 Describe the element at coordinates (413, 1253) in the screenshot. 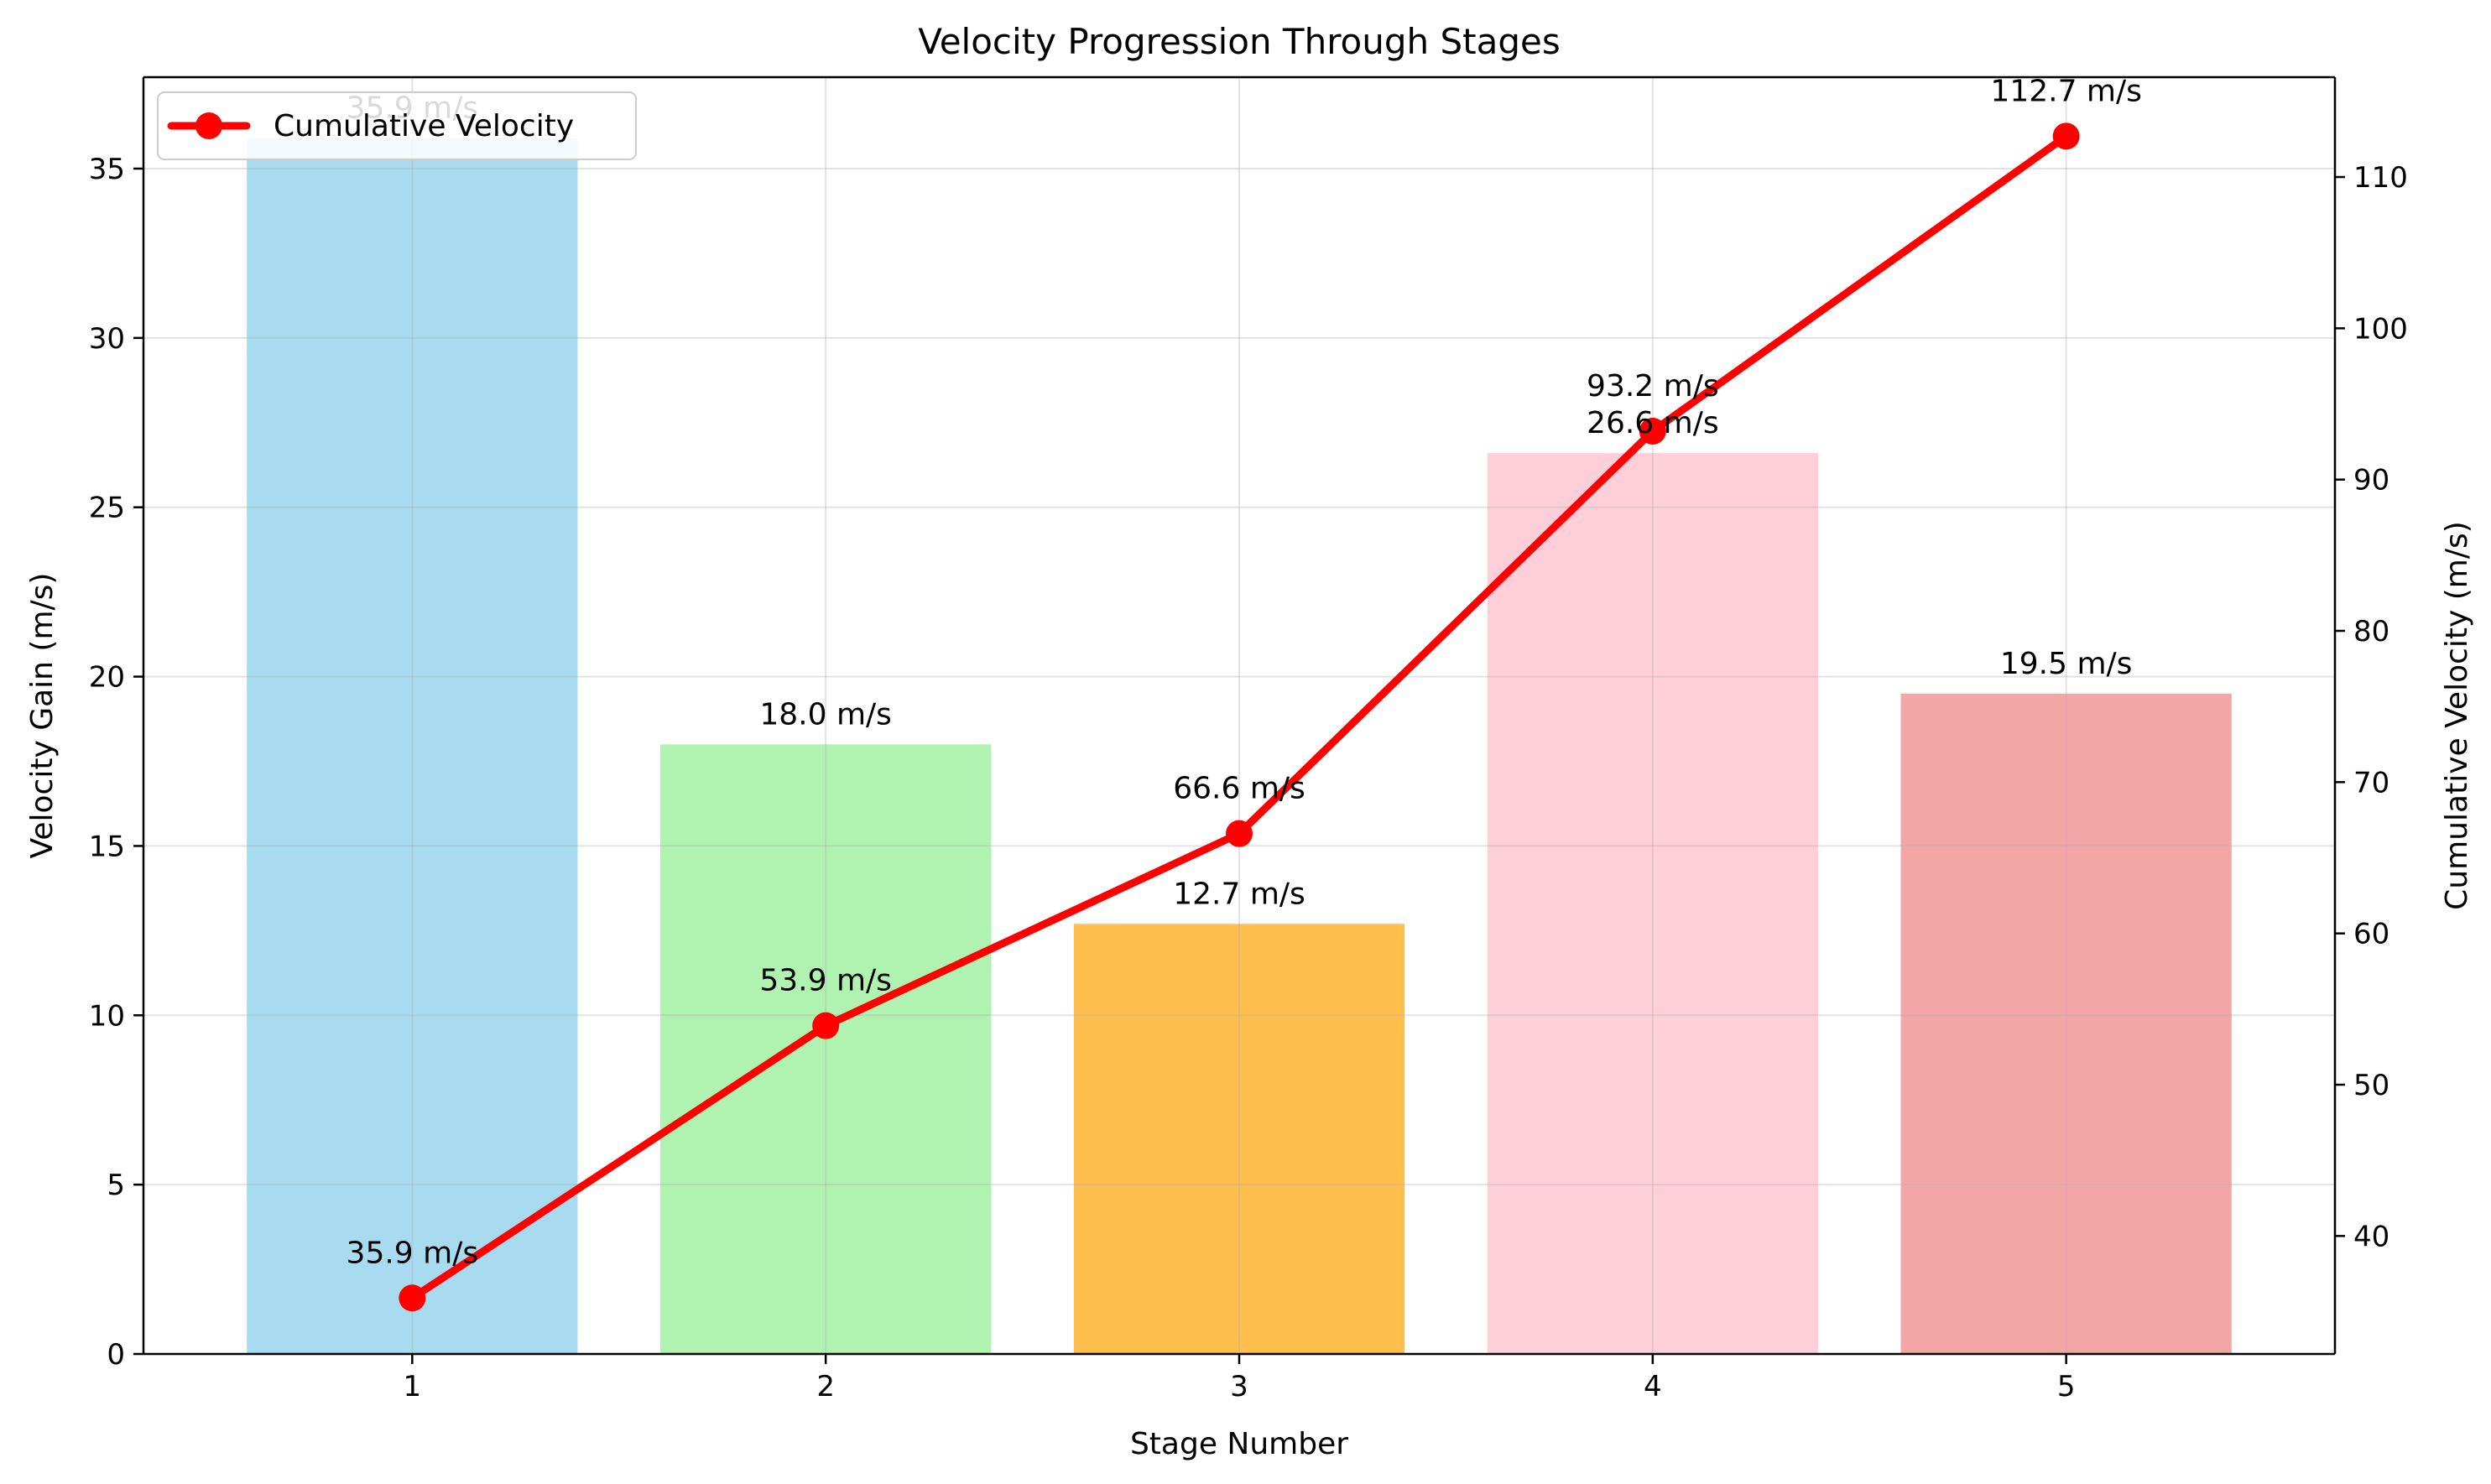

I see `cumulative-value-label-stage-1: 35.9 m/s` at that location.